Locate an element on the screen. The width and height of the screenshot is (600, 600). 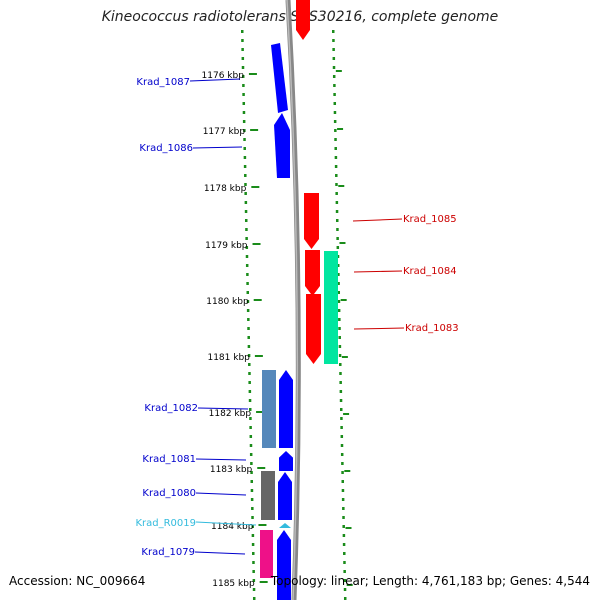
accession-label: Accession: NC_009664 is located at coordinates (77, 581).